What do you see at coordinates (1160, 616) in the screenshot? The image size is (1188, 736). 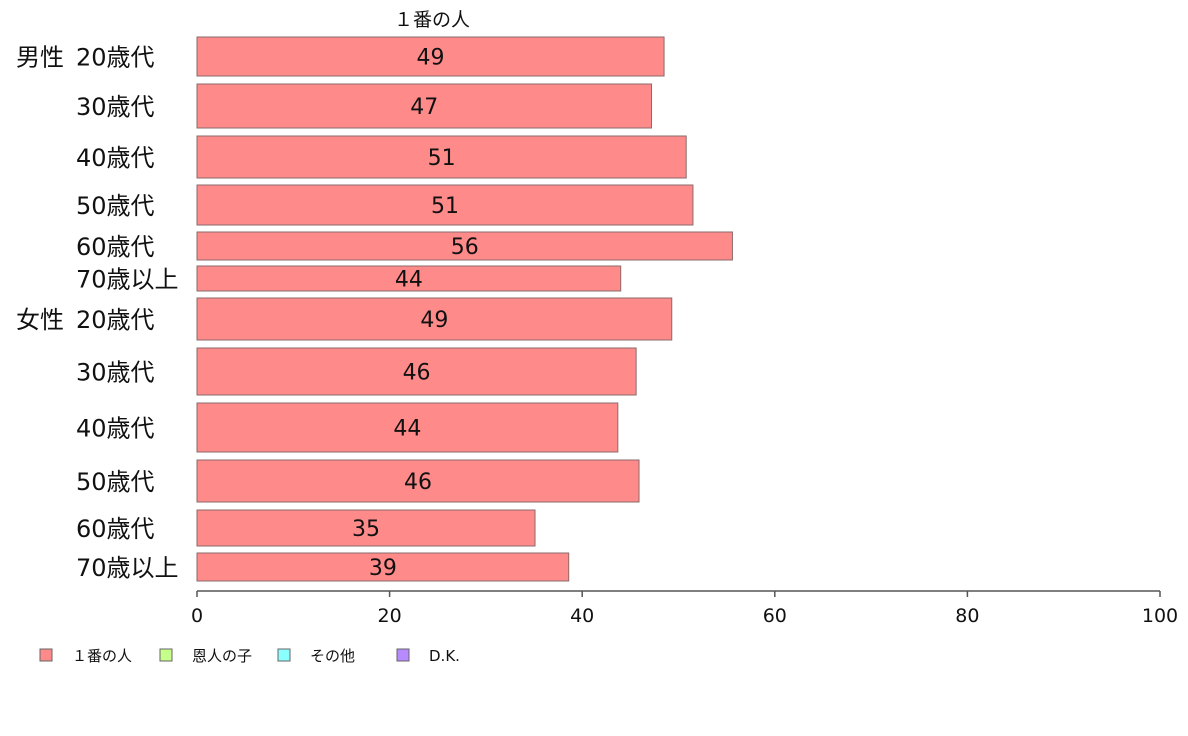 I see `x-tick-label: 100` at bounding box center [1160, 616].